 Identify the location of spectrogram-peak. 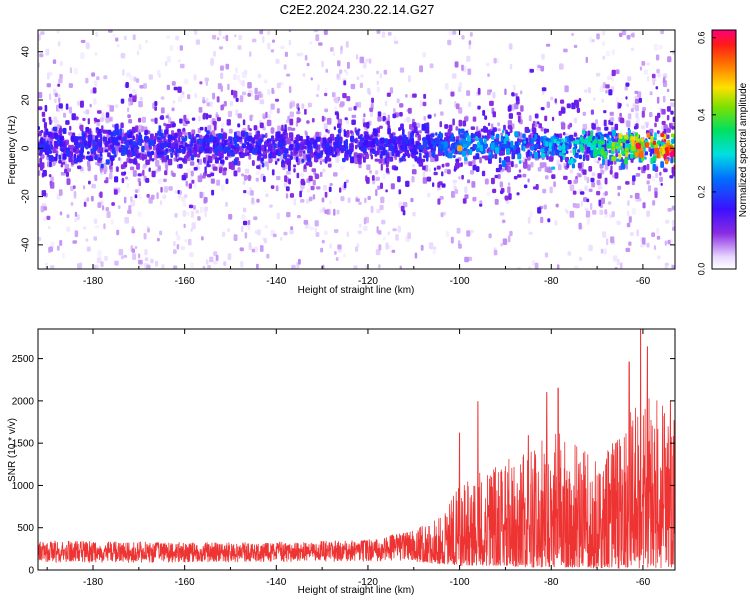
(657, 150).